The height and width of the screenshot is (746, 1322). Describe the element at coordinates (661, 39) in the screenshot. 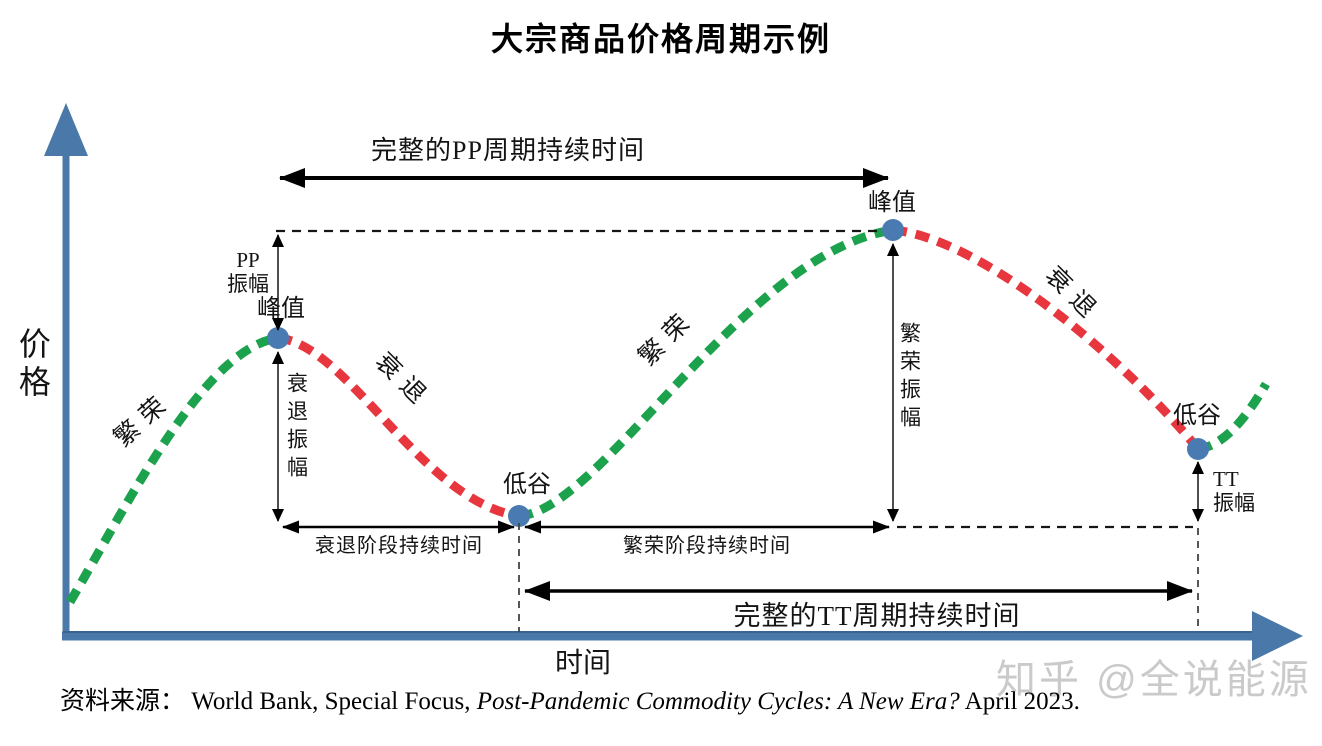

I see `diagram-title: 大宗商品价格周期示例` at that location.